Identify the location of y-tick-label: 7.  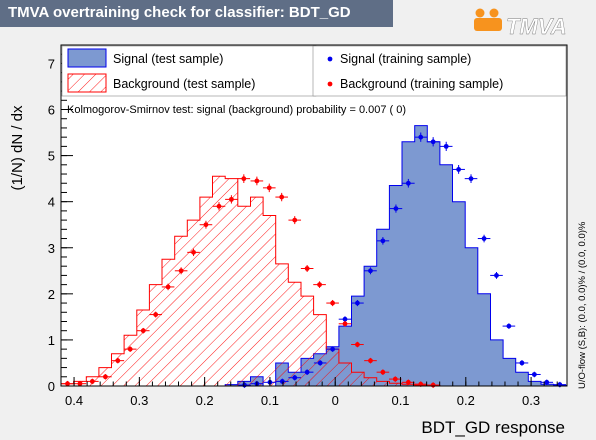
(51, 63).